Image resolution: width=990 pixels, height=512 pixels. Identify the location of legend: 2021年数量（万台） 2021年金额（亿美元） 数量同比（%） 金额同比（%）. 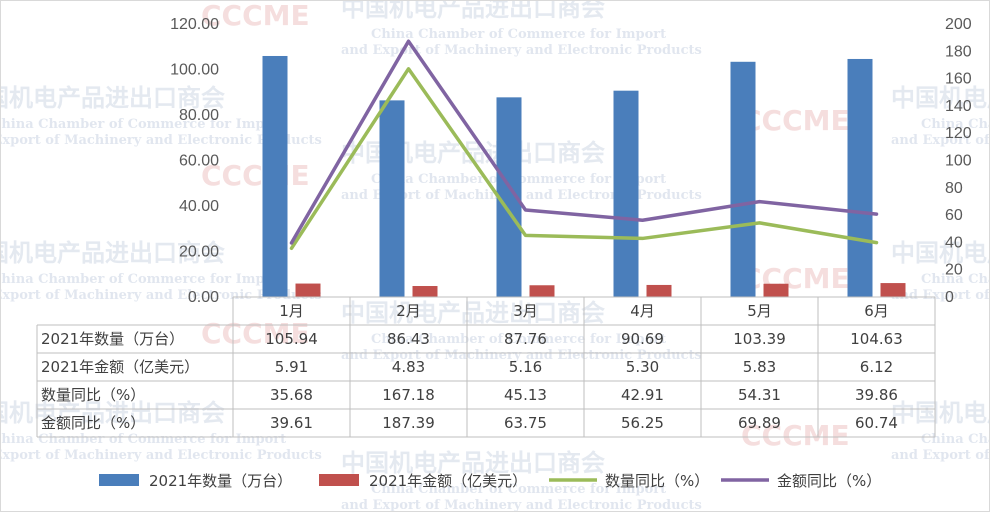
(490, 481).